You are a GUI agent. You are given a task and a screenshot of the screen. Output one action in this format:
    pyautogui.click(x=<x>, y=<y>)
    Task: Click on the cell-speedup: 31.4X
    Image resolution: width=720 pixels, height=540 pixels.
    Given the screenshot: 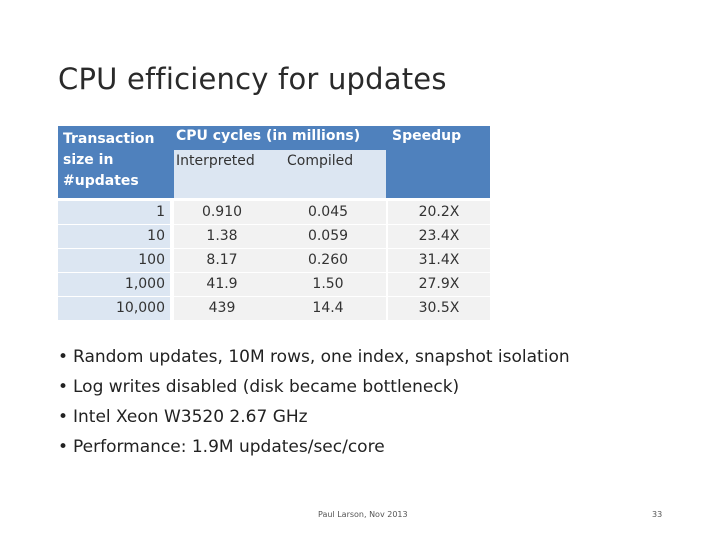 What is the action you would take?
    pyautogui.click(x=439, y=260)
    